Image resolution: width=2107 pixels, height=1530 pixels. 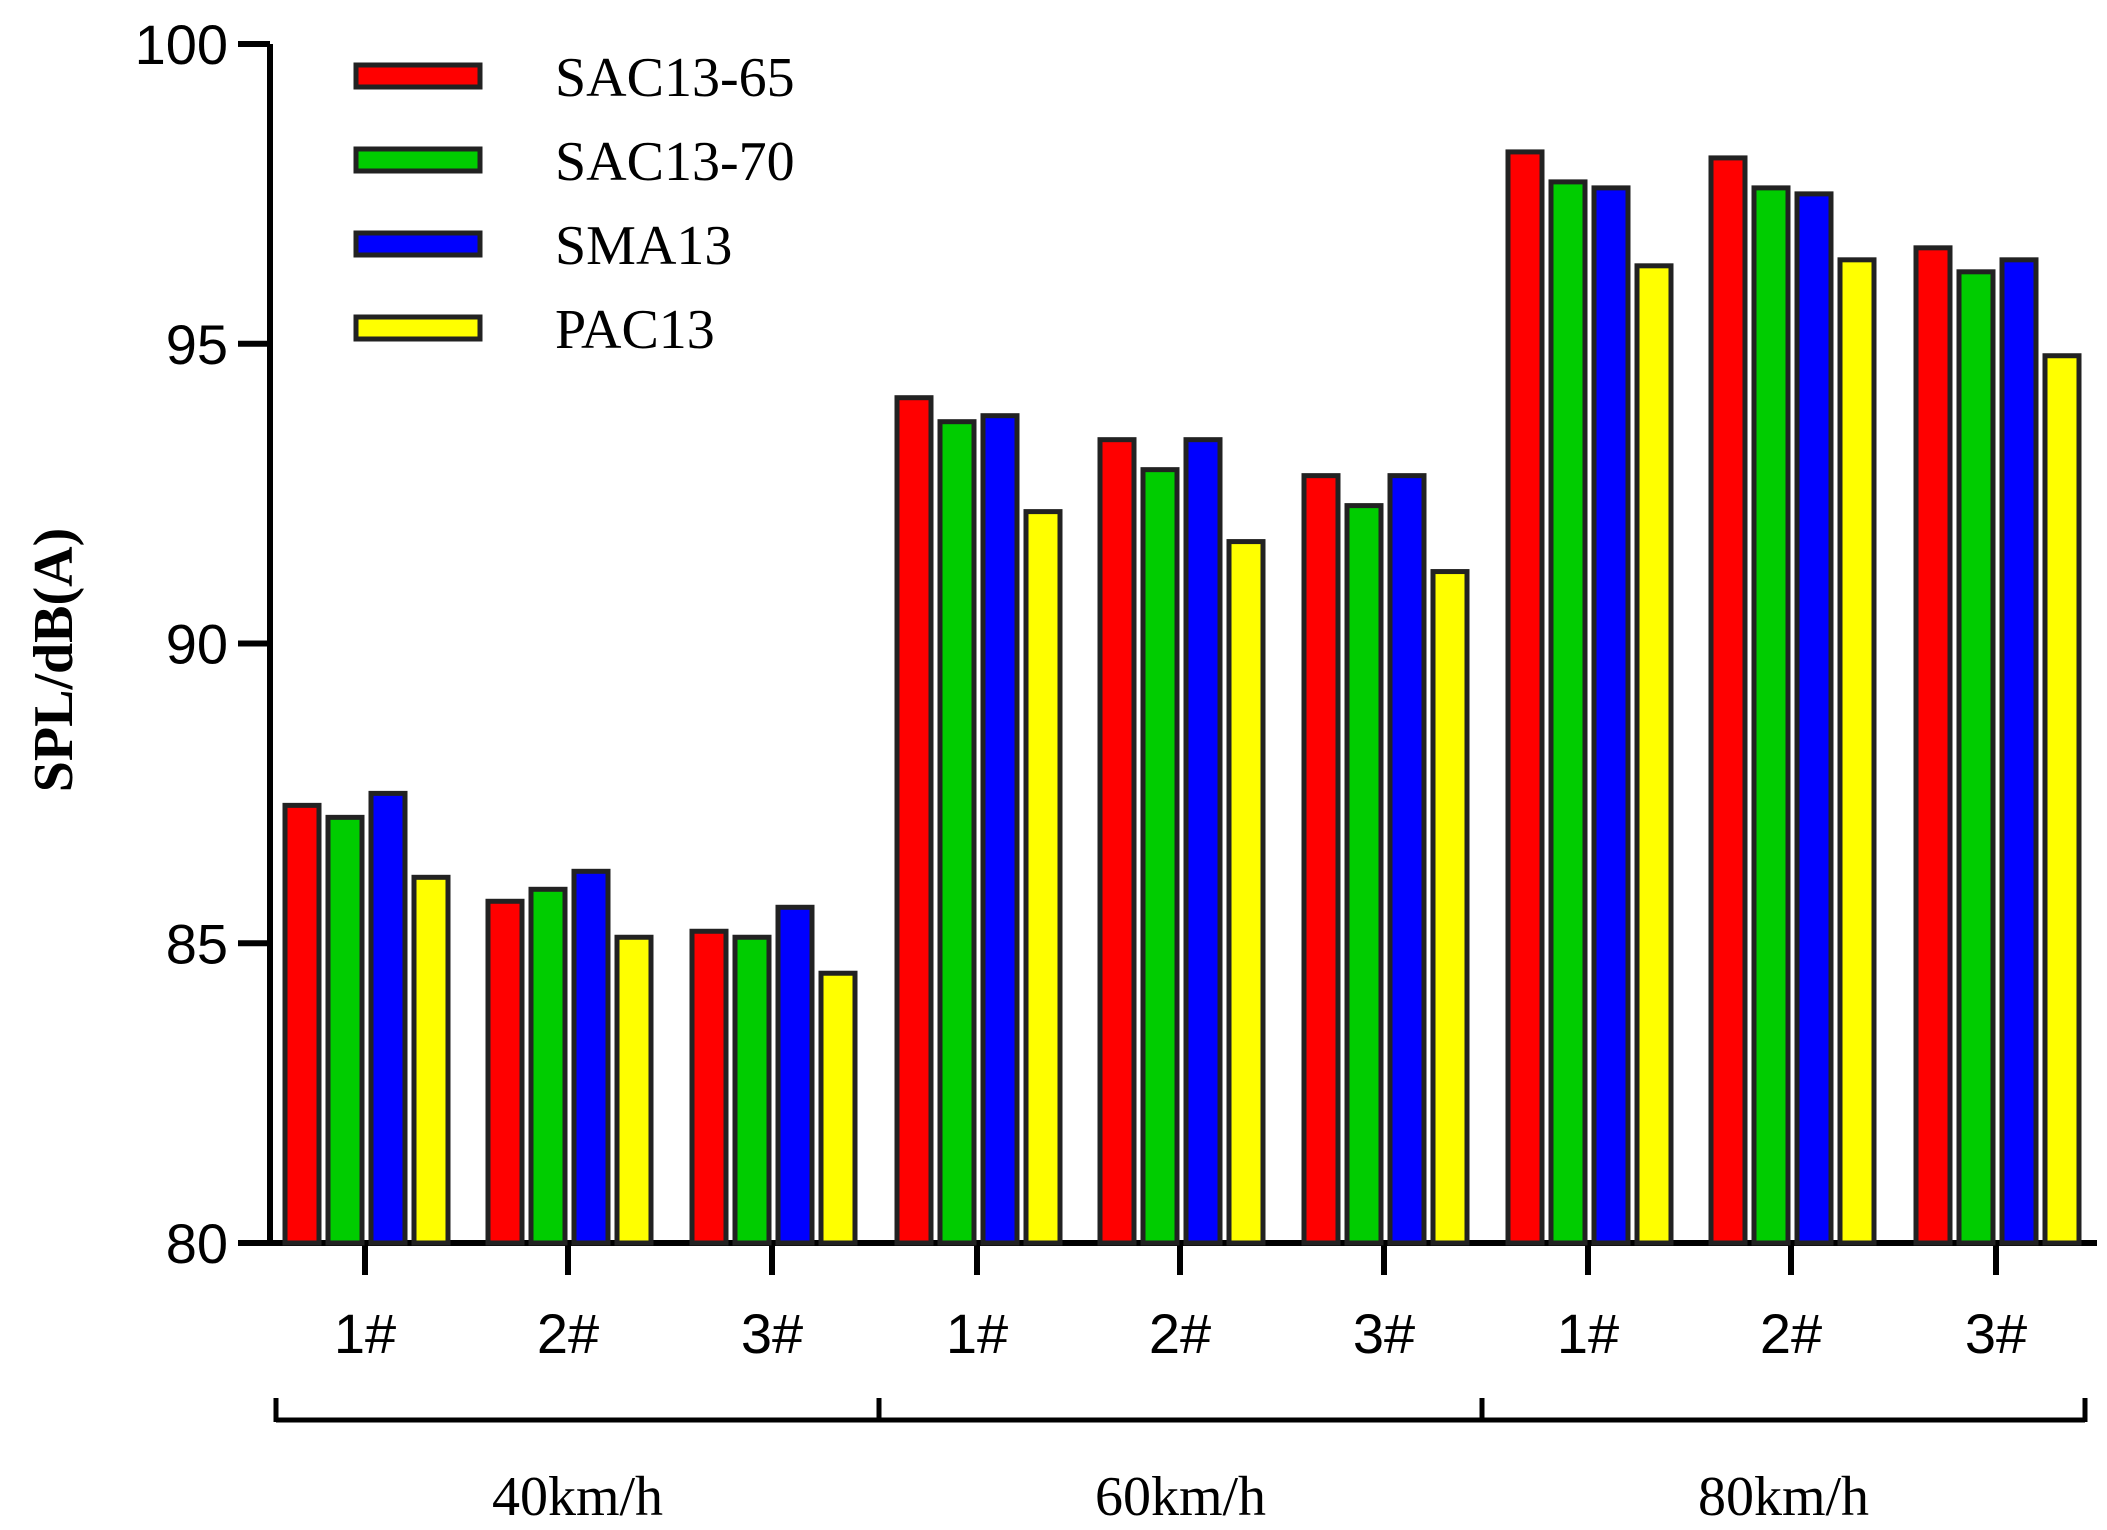 What do you see at coordinates (1180, 1497) in the screenshot?
I see `x-group-label: 60km/h` at bounding box center [1180, 1497].